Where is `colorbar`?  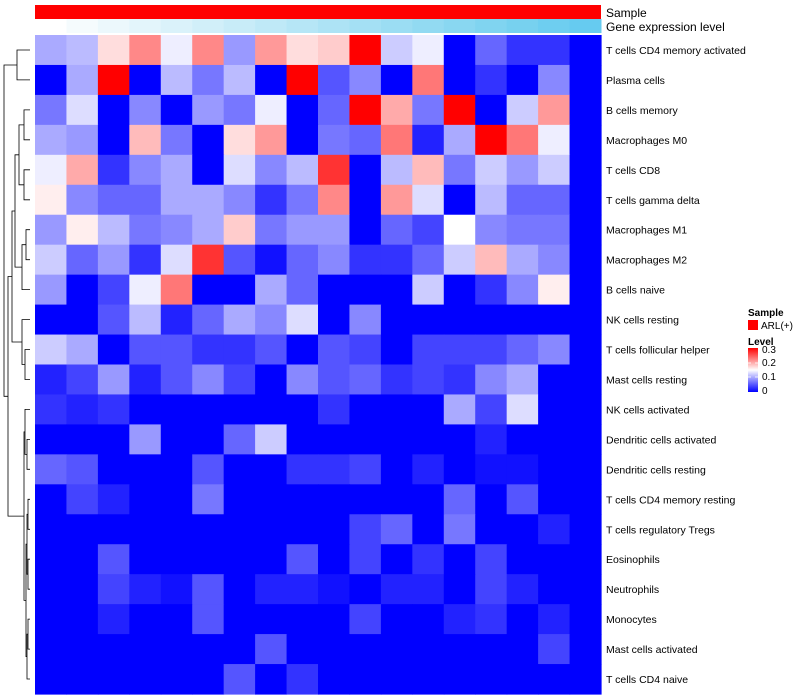 colorbar is located at coordinates (753, 370).